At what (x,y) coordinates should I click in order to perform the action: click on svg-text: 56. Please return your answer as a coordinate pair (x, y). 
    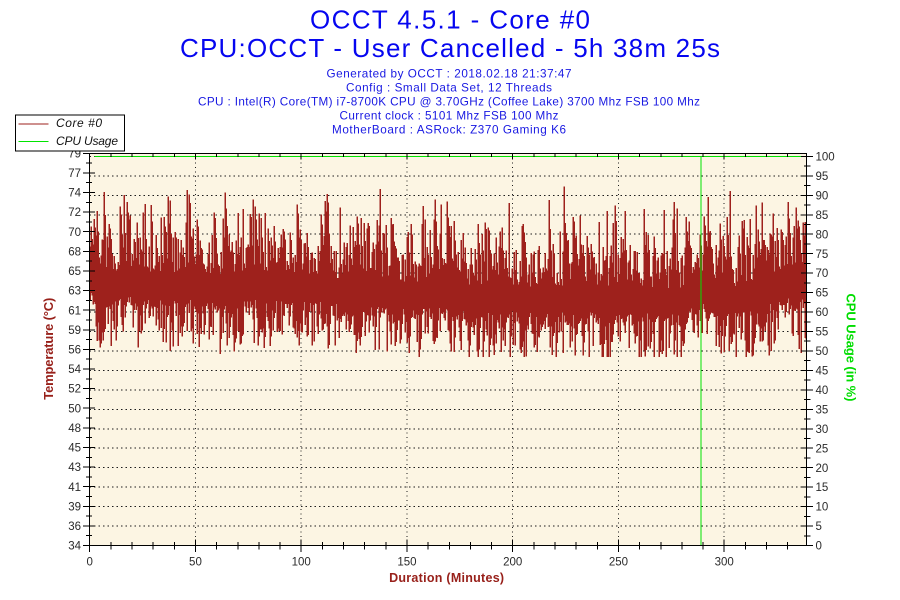
    Looking at the image, I should click on (74, 351).